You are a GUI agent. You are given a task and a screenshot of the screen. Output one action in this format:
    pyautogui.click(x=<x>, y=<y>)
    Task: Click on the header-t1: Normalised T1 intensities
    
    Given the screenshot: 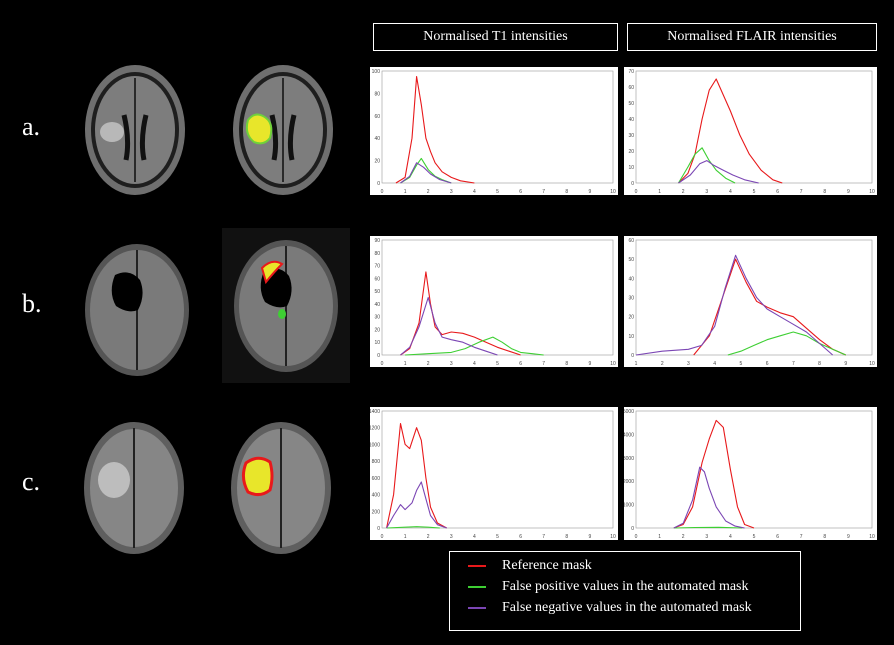 What is the action you would take?
    pyautogui.click(x=495, y=37)
    